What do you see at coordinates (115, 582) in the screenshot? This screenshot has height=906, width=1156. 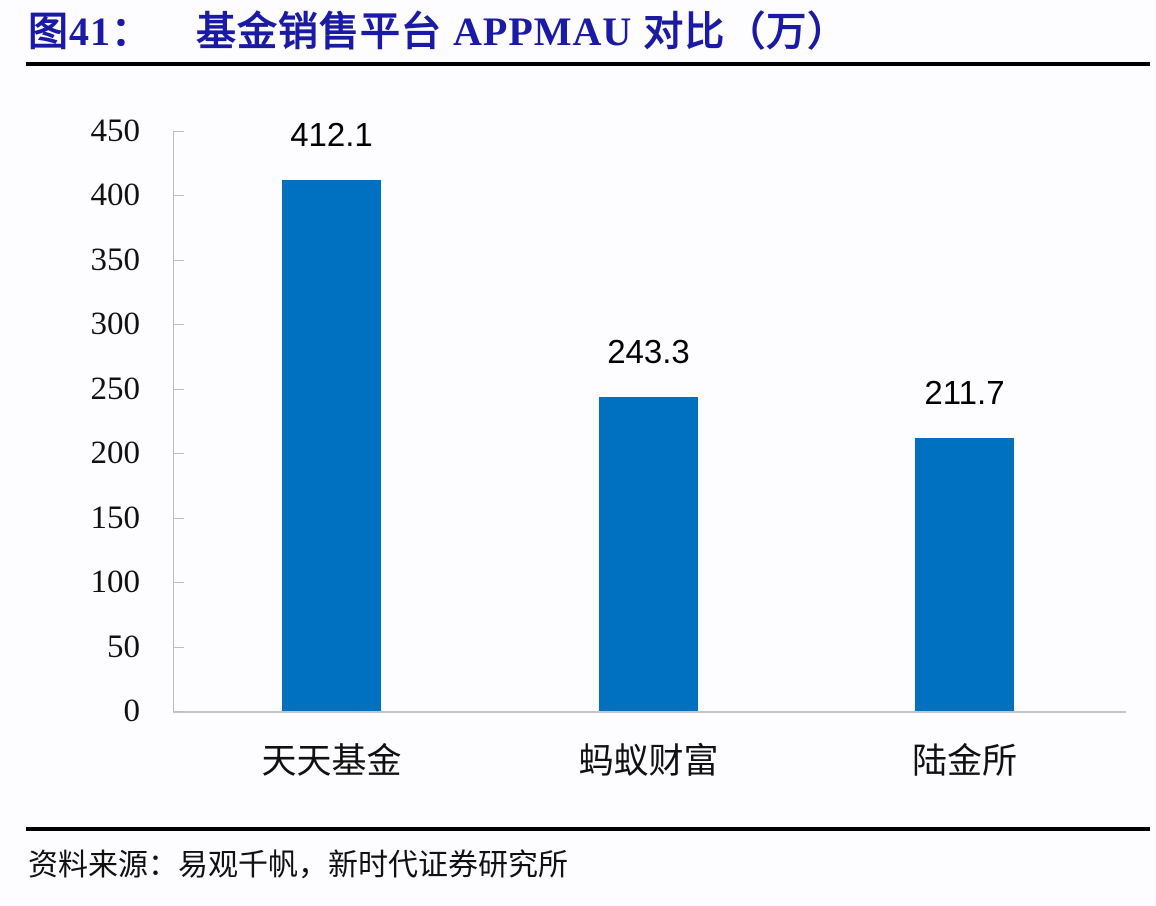 I see `y-tick-label: 100` at bounding box center [115, 582].